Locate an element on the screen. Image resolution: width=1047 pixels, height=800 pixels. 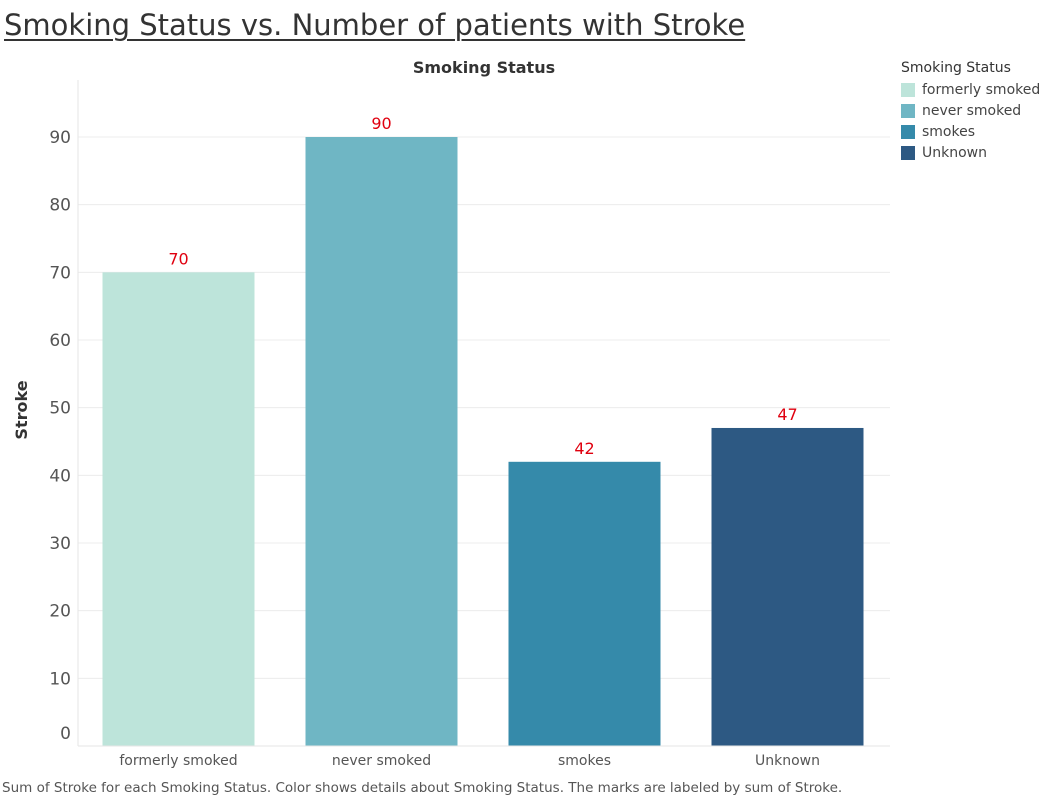
legend-item: never smoked is located at coordinates (970, 110).